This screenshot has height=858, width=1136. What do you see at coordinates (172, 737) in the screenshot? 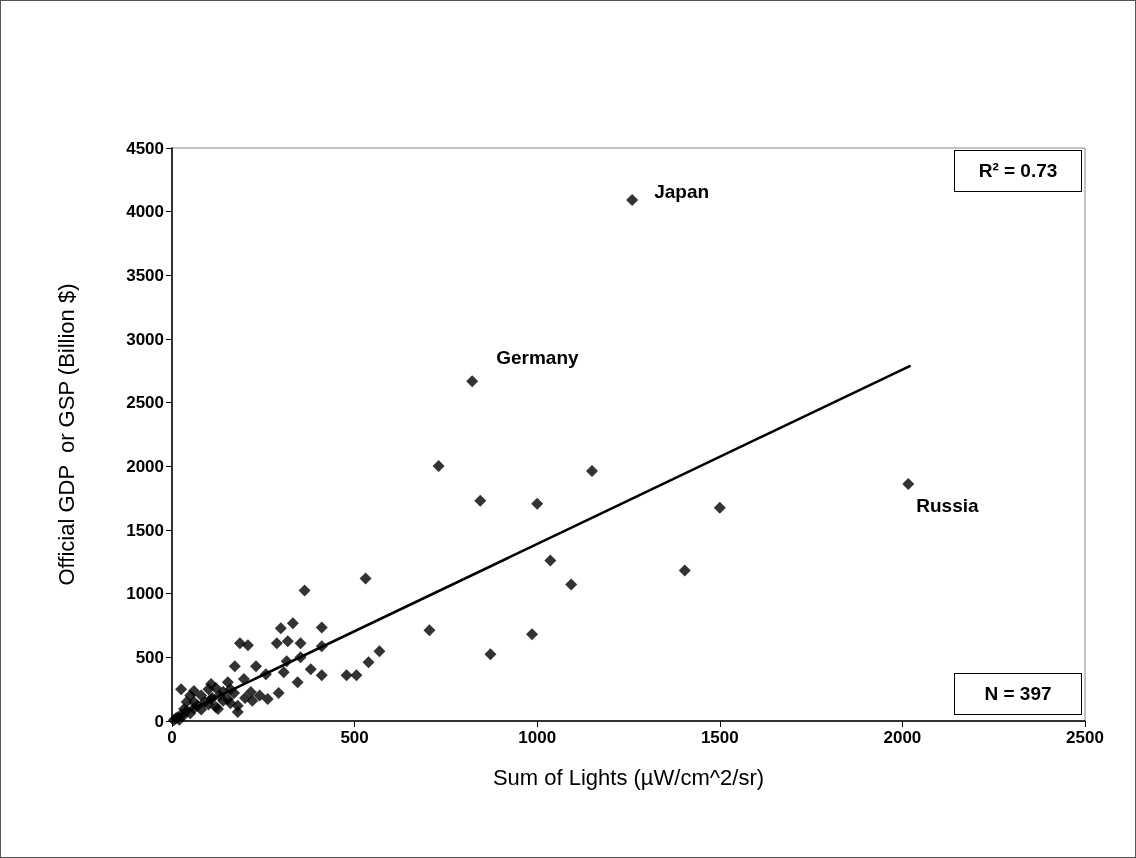
I see `x-tick-label: 0` at bounding box center [172, 737].